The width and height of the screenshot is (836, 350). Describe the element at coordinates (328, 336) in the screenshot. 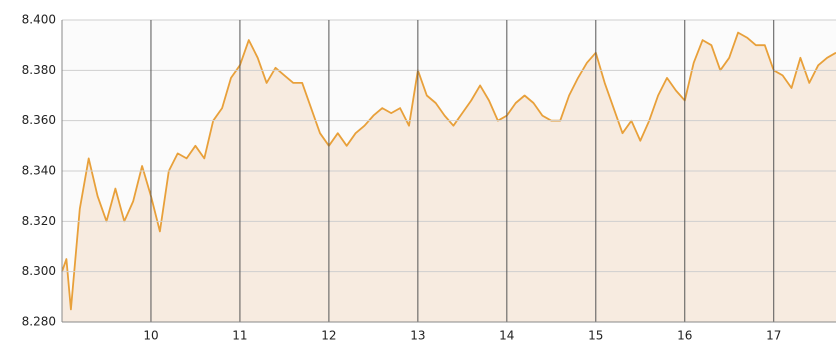

I see `x-tick-label: 12` at that location.